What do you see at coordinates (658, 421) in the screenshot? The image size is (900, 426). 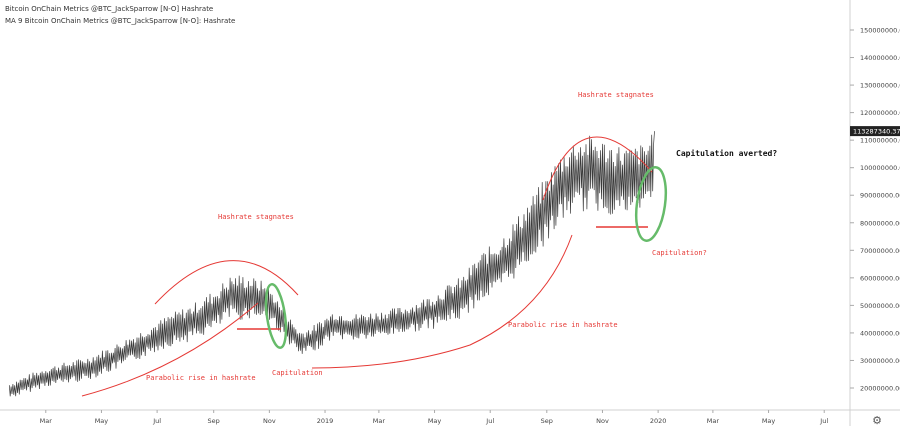 I see `x-tick-label: 2020` at bounding box center [658, 421].